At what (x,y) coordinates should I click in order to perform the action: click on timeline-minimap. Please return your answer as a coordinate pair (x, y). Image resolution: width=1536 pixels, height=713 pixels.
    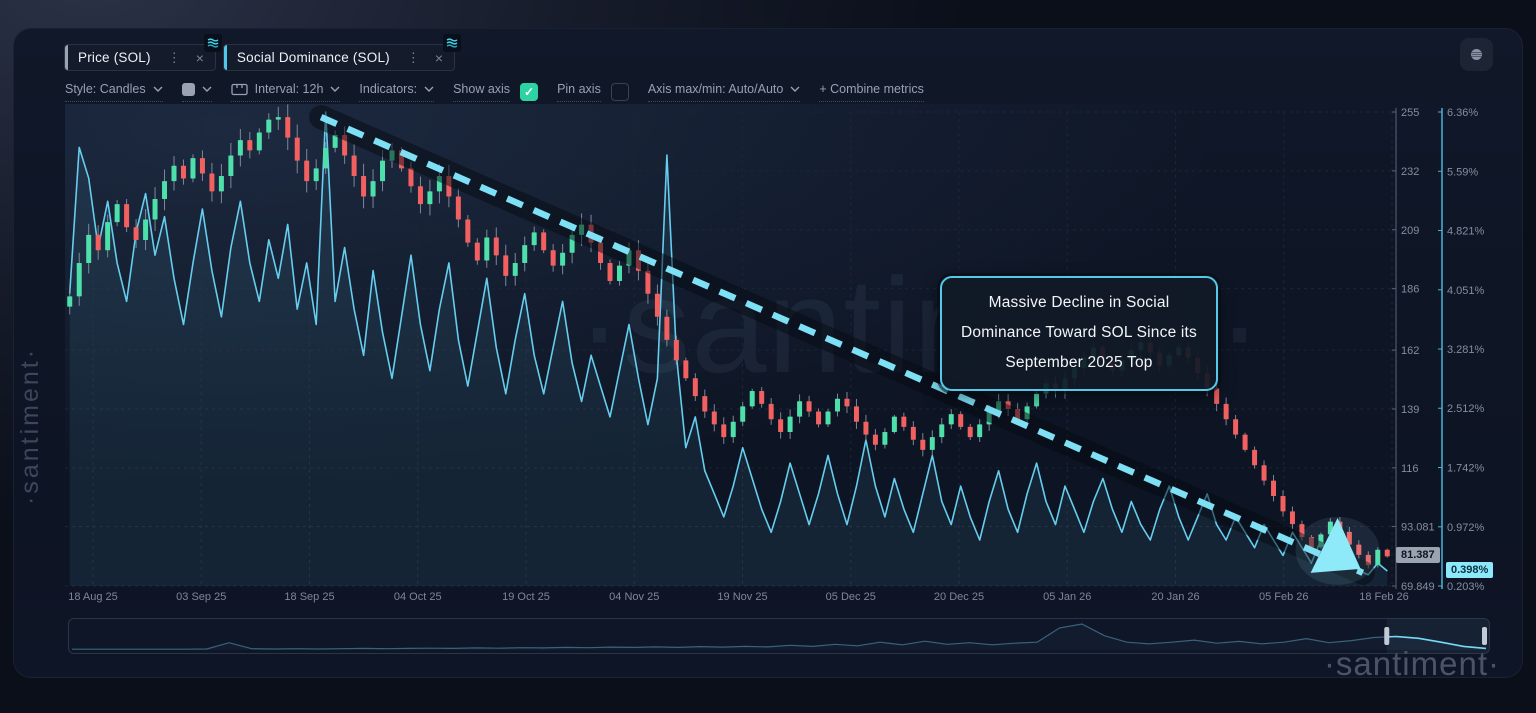
    Looking at the image, I should click on (779, 636).